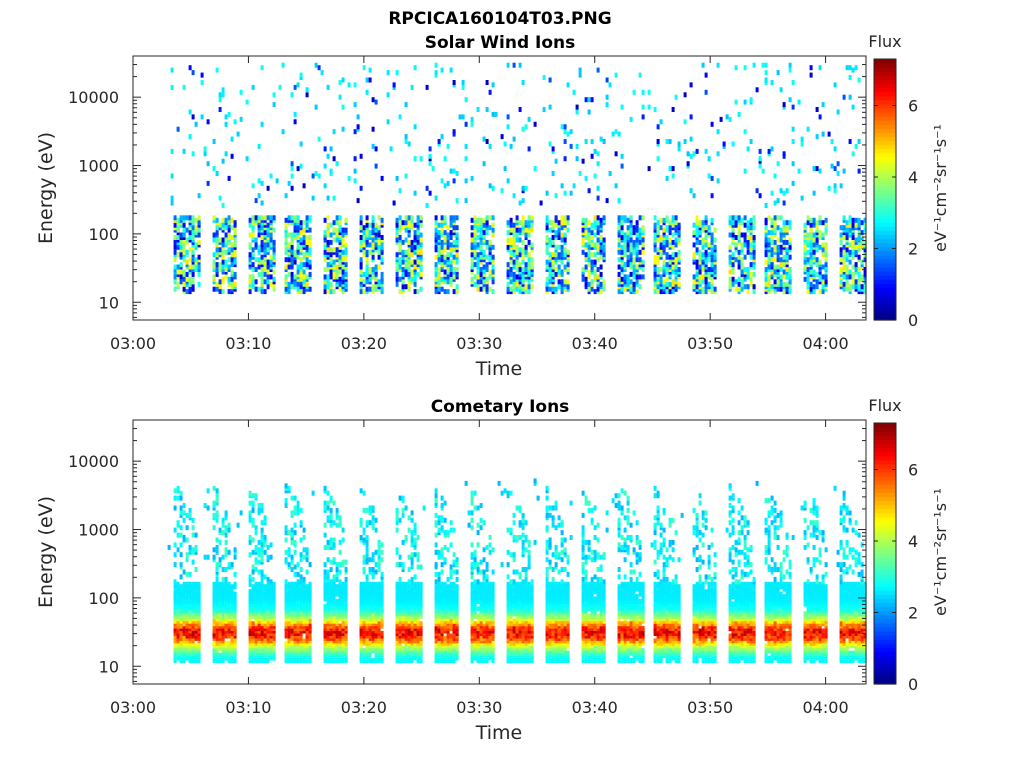 The height and width of the screenshot is (768, 1024). I want to click on panel-title: Cometary Ions, so click(500, 407).